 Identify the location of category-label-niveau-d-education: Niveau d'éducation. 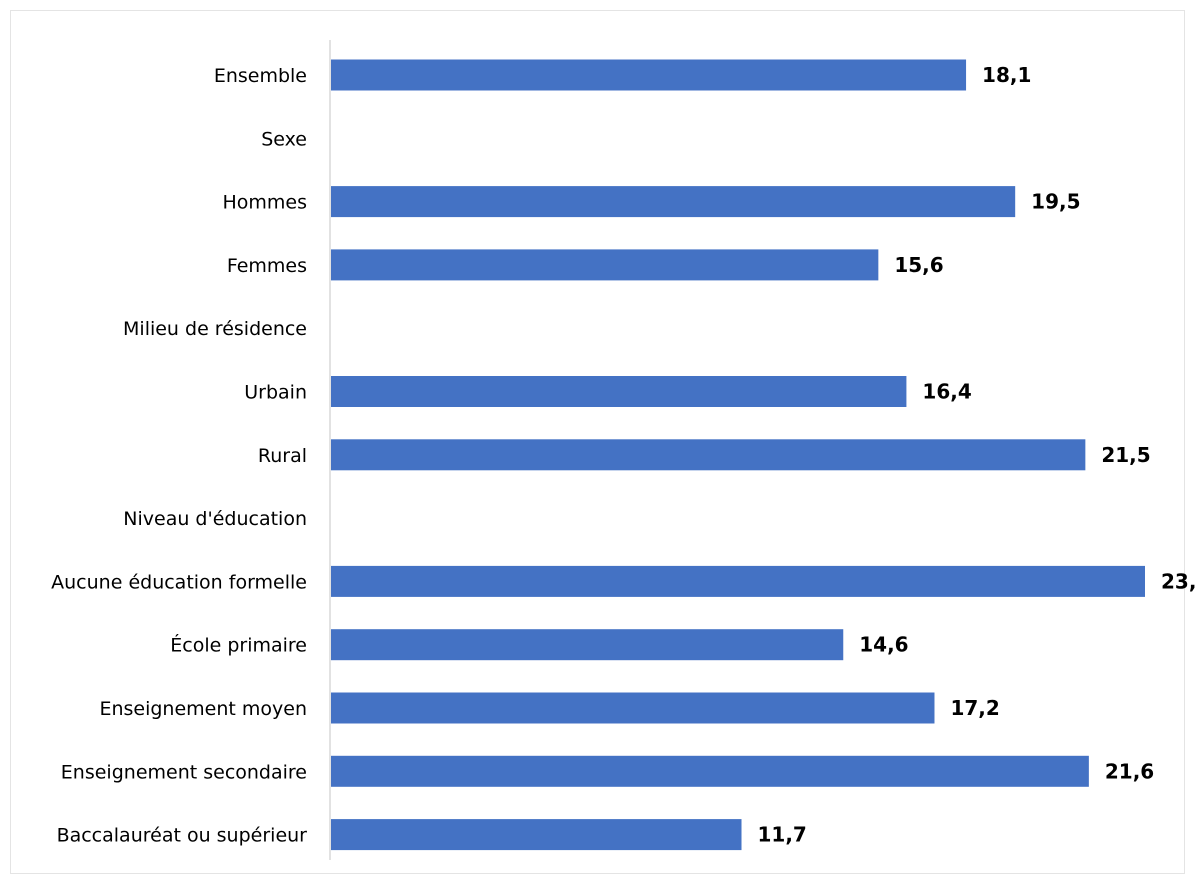
(215, 519).